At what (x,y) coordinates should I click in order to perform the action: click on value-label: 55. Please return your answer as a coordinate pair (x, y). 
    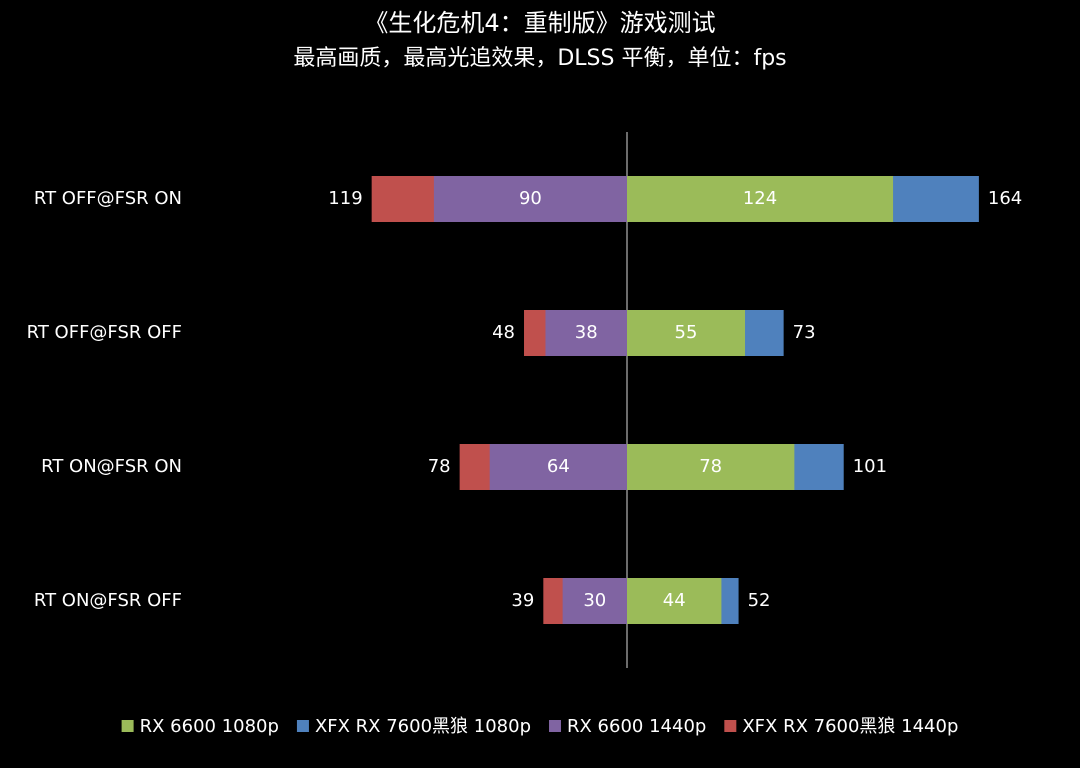
    Looking at the image, I should click on (686, 332).